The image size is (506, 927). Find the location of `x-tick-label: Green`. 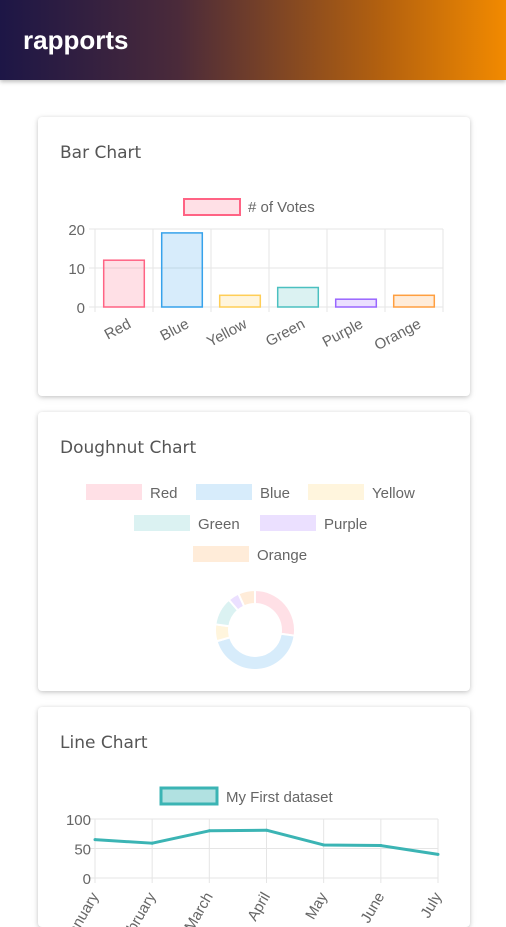

x-tick-label: Green is located at coordinates (285, 333).